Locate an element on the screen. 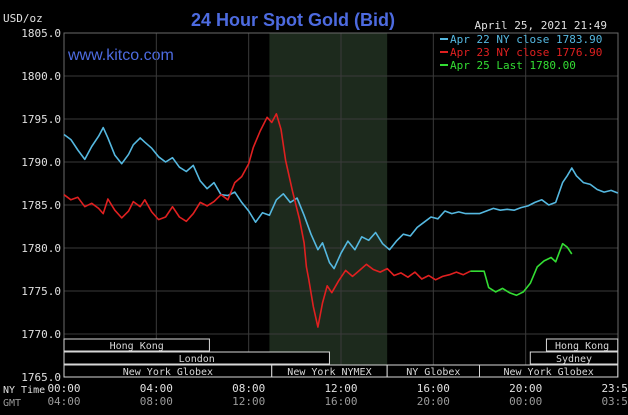 Image resolution: width=628 pixels, height=415 pixels. y-tick-label: 1805.0 is located at coordinates (41, 33).